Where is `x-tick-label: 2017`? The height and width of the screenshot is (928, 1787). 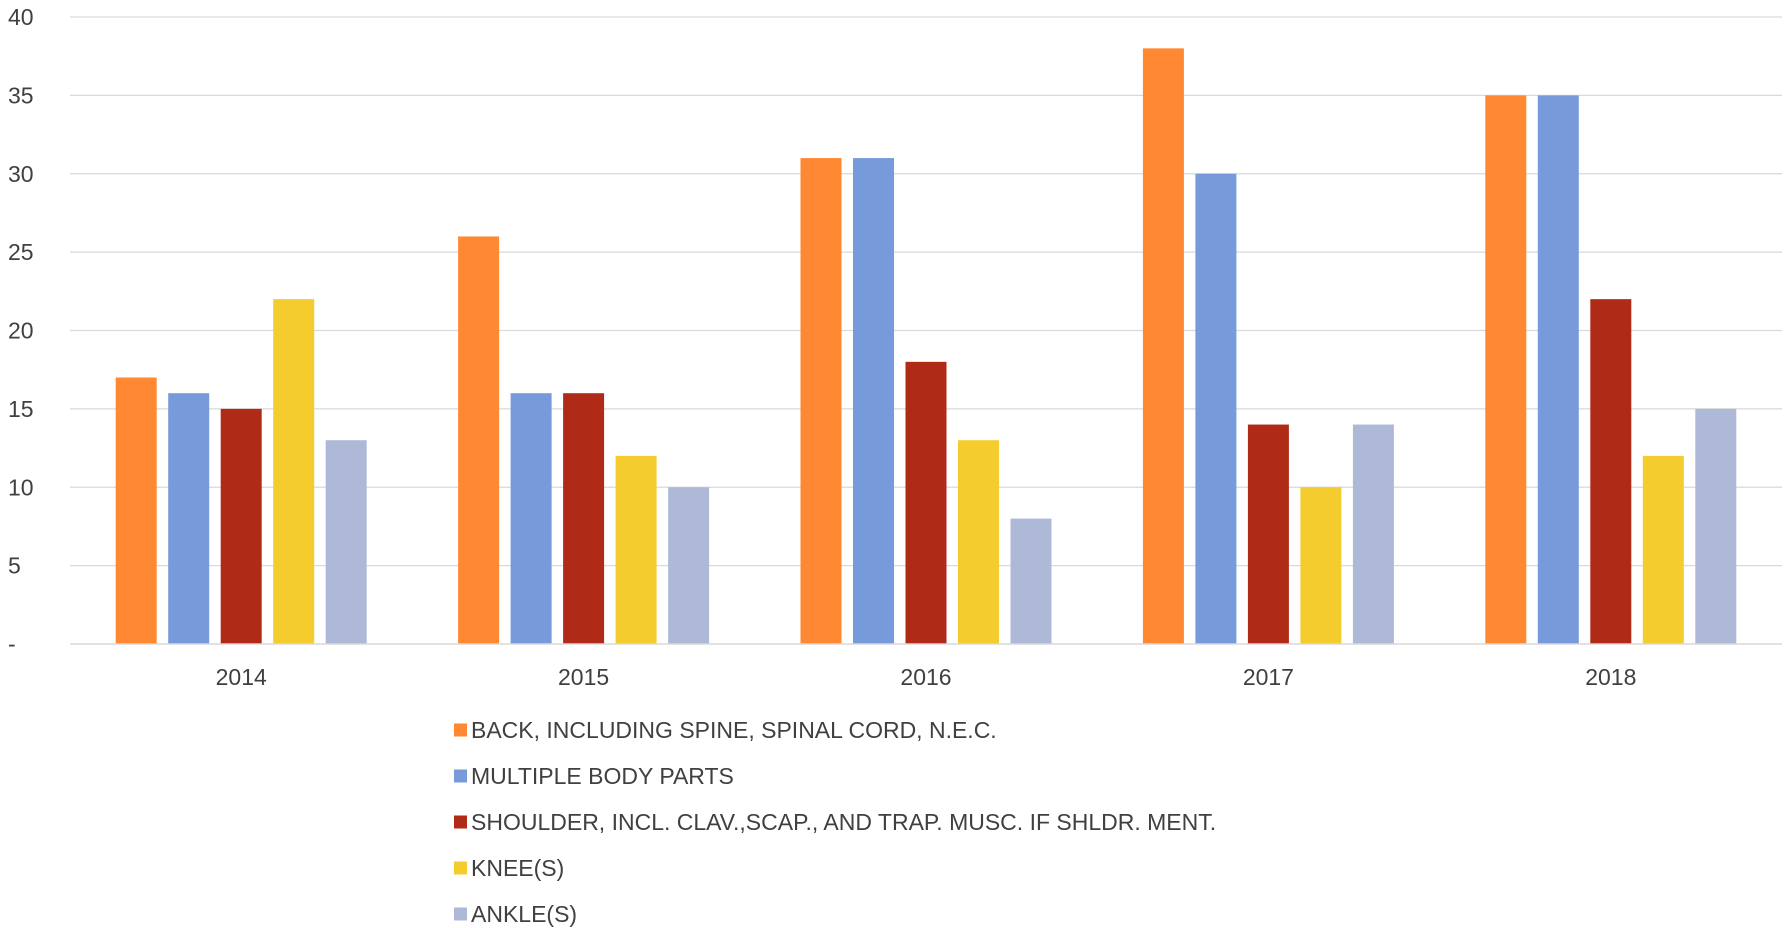 x-tick-label: 2017 is located at coordinates (1268, 677).